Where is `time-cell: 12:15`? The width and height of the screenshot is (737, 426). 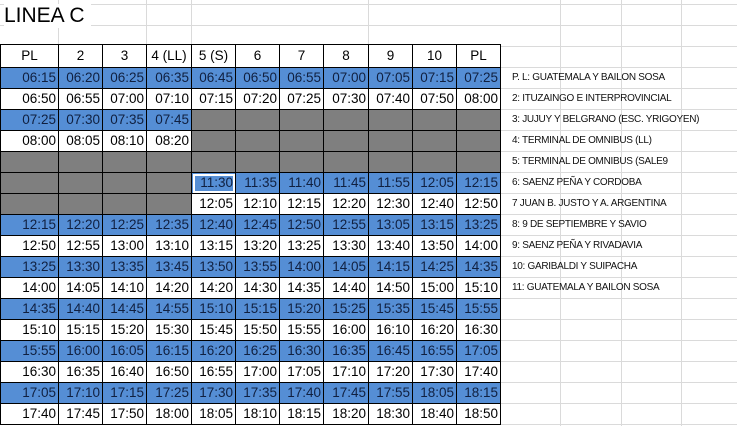 time-cell: 12:15 is located at coordinates (301, 204).